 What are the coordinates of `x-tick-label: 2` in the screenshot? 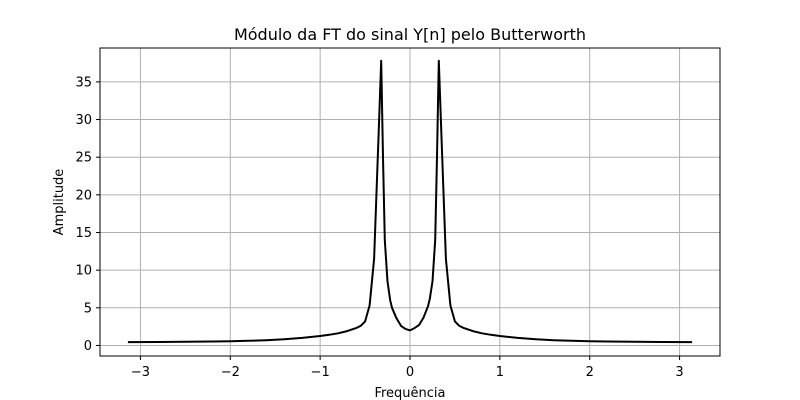 It's located at (590, 372).